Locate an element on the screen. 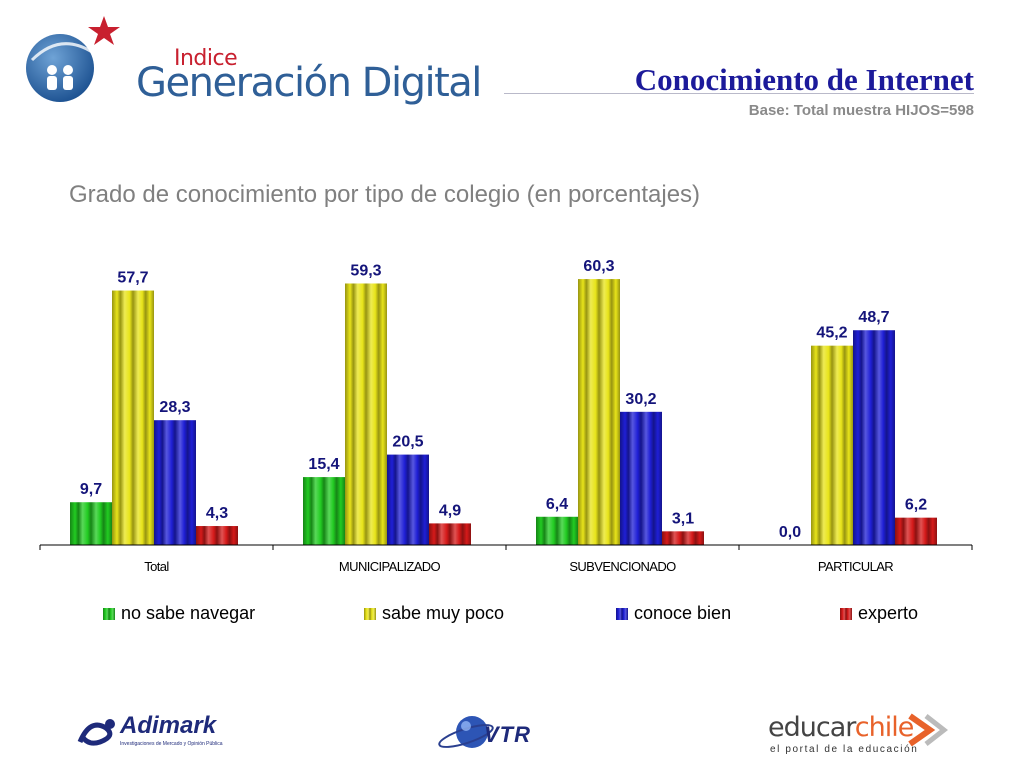  legend-item: experto is located at coordinates (879, 613).